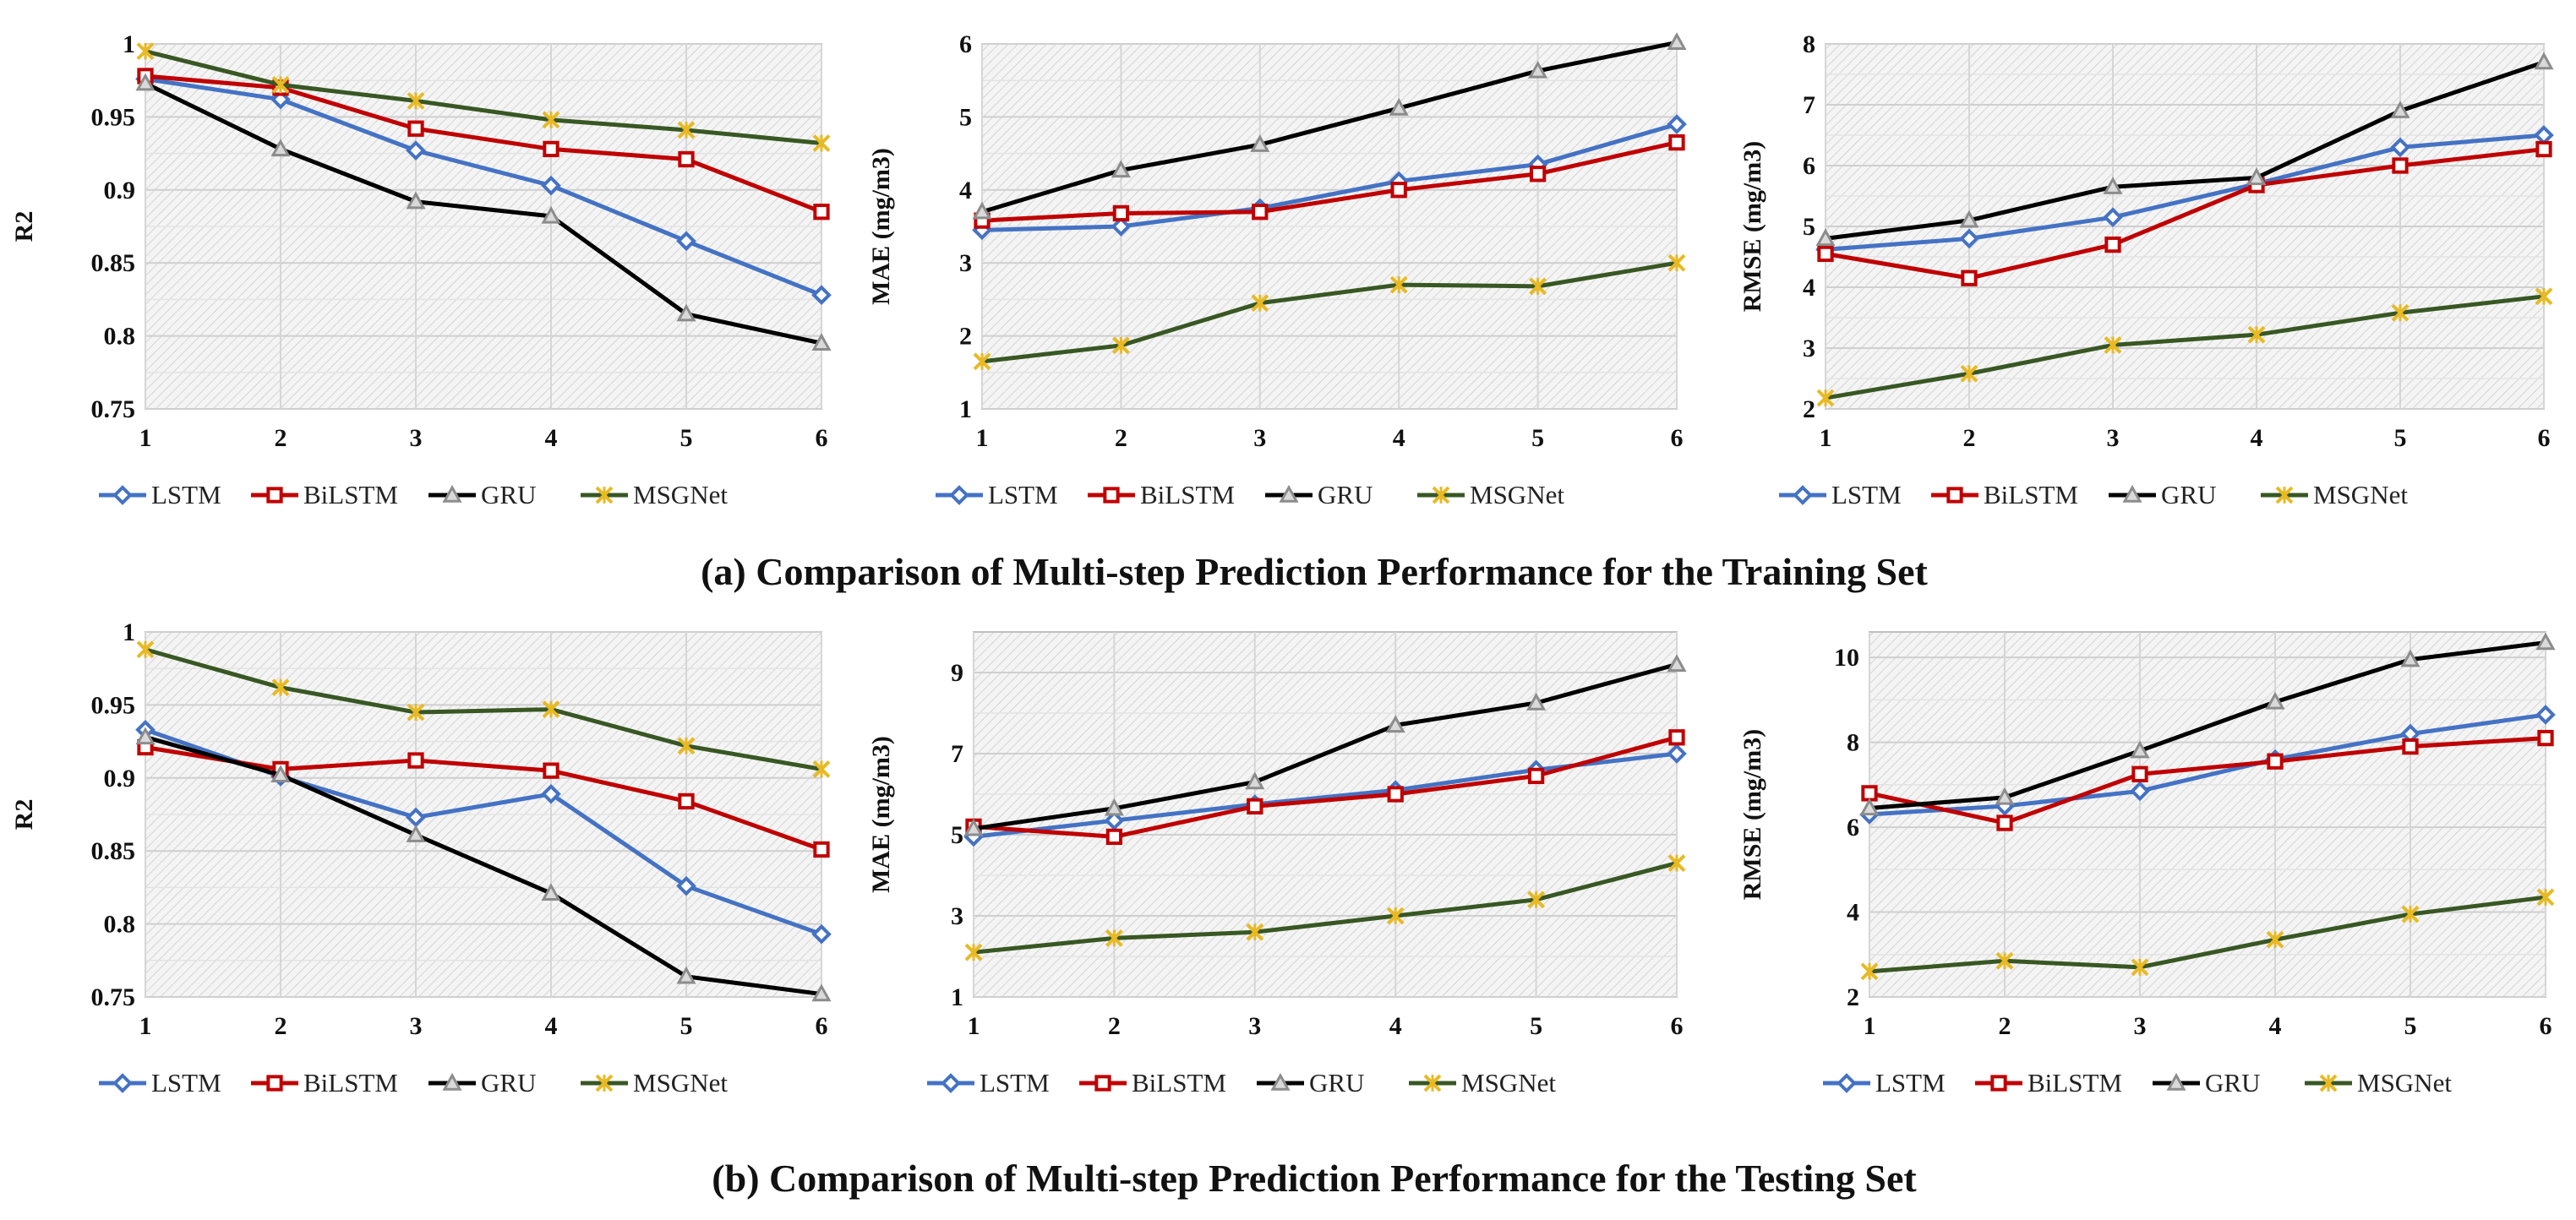  I want to click on x-tick-label: 6, so click(1677, 1026).